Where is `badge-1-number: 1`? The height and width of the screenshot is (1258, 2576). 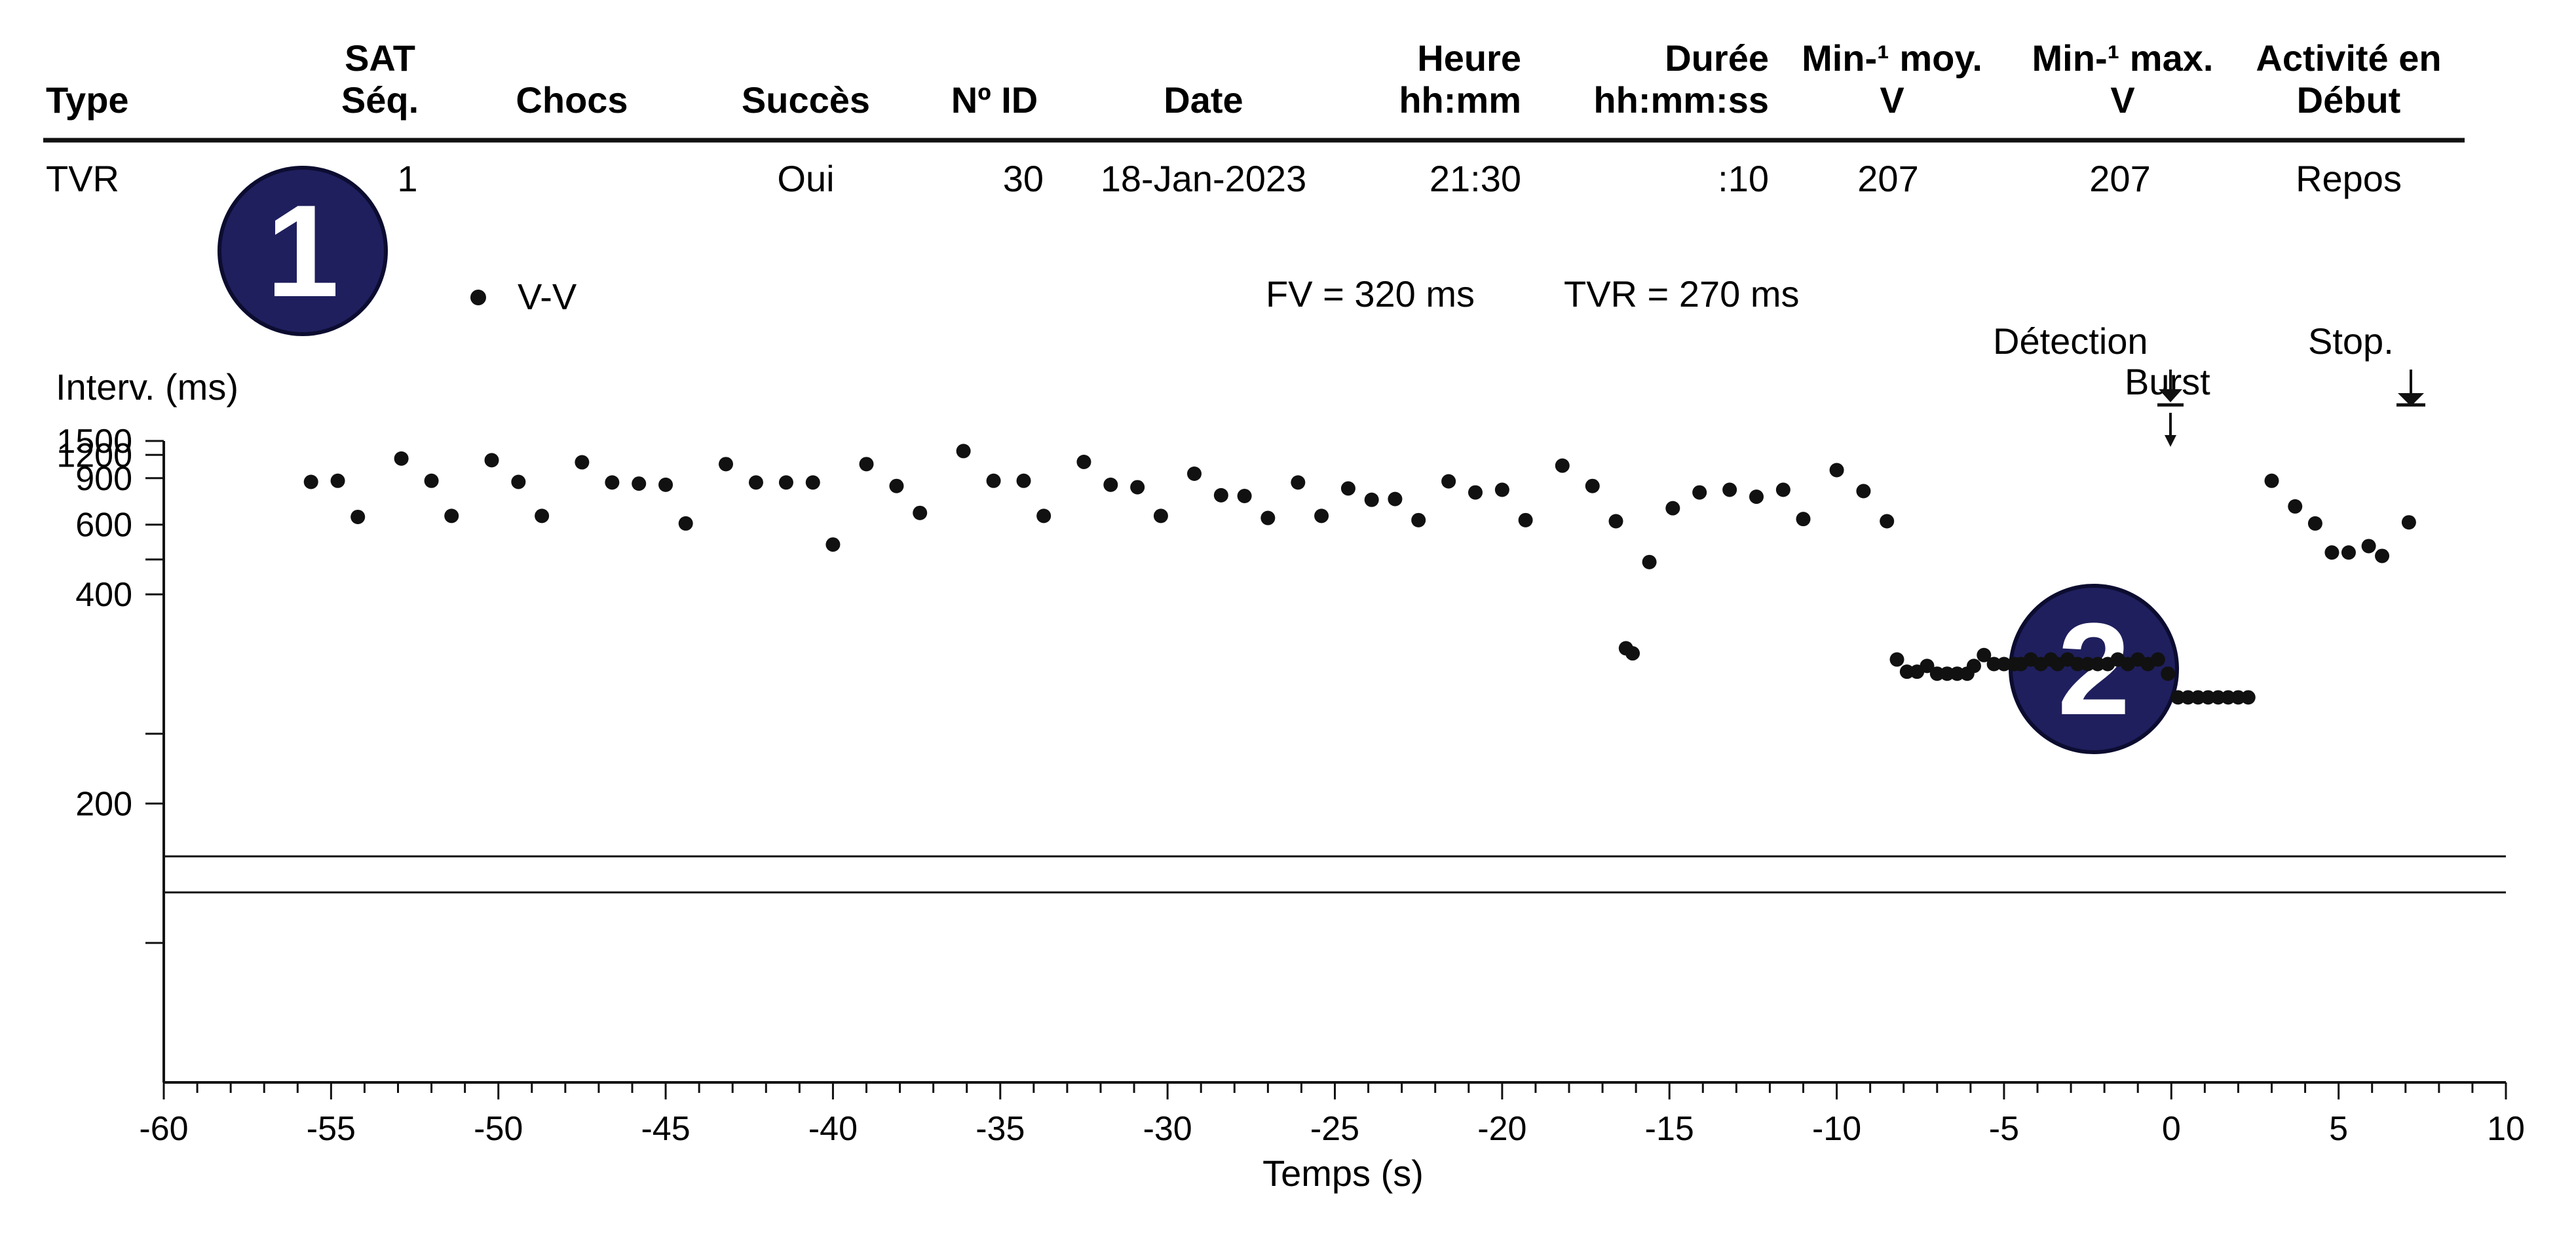 badge-1-number: 1 is located at coordinates (302, 251).